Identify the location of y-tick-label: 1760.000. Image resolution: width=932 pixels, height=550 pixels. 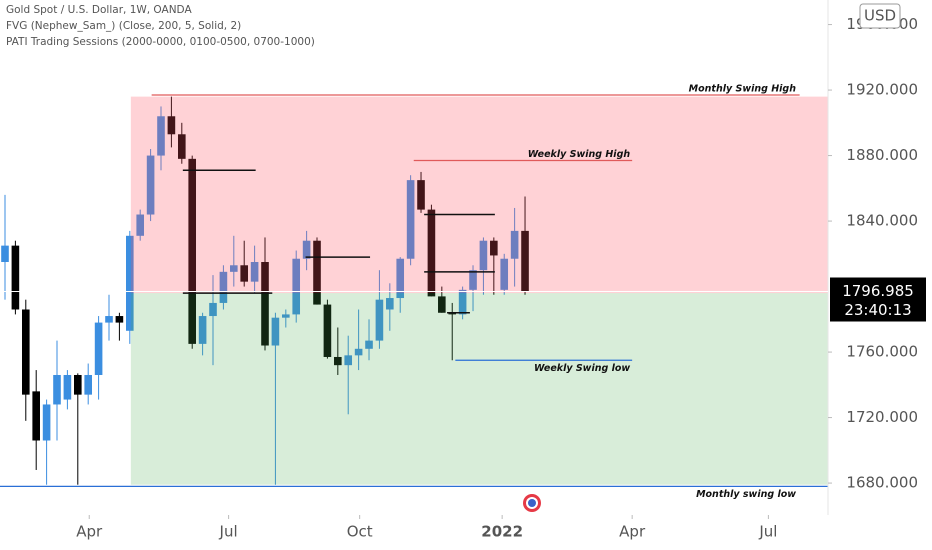
(882, 352).